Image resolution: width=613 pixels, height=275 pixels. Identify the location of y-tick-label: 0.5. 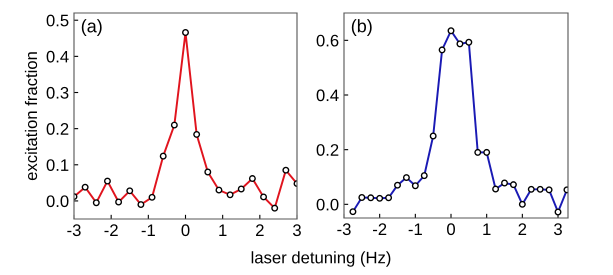
(57, 20).